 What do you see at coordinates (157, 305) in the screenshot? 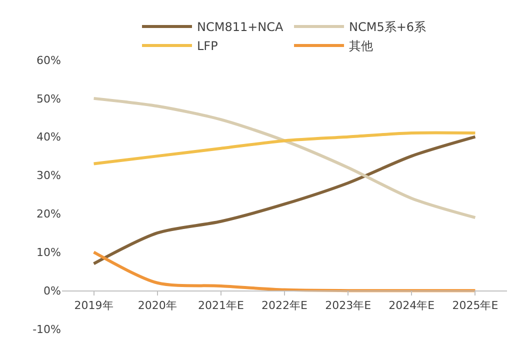
I see `x-tick-label: 2020年` at bounding box center [157, 305].